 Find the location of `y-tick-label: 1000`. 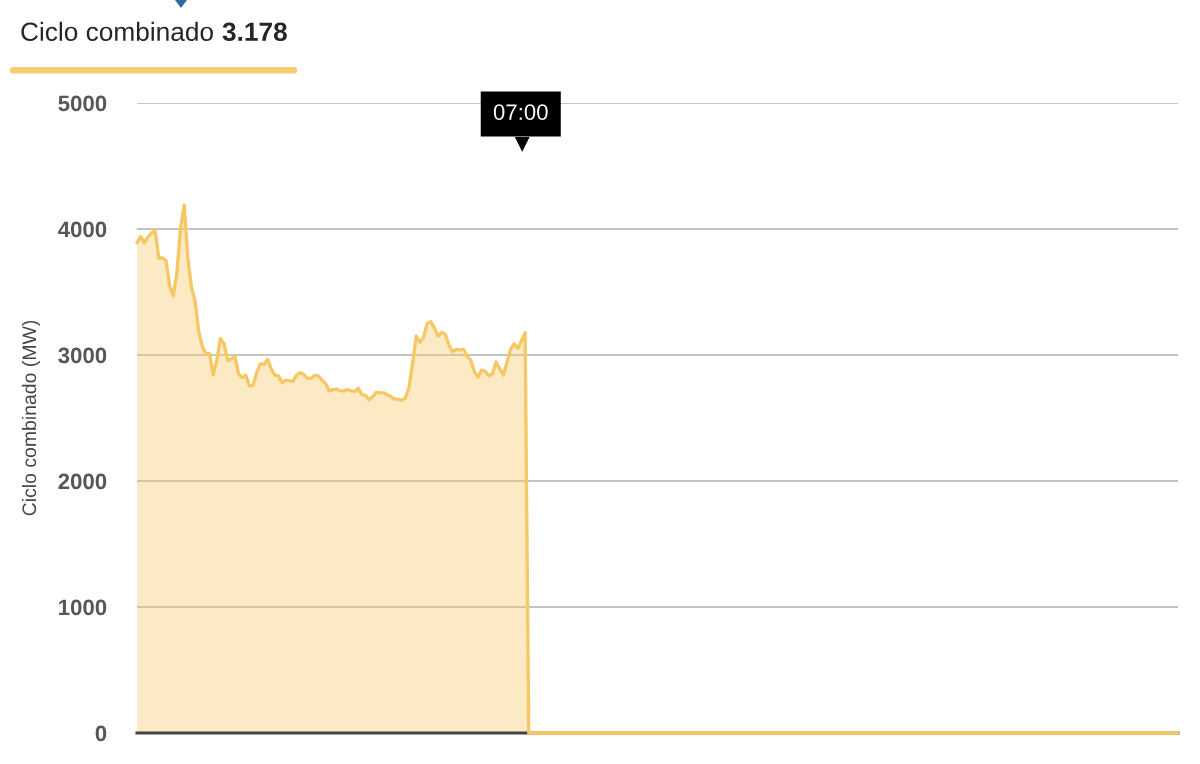

y-tick-label: 1000 is located at coordinates (83, 607).